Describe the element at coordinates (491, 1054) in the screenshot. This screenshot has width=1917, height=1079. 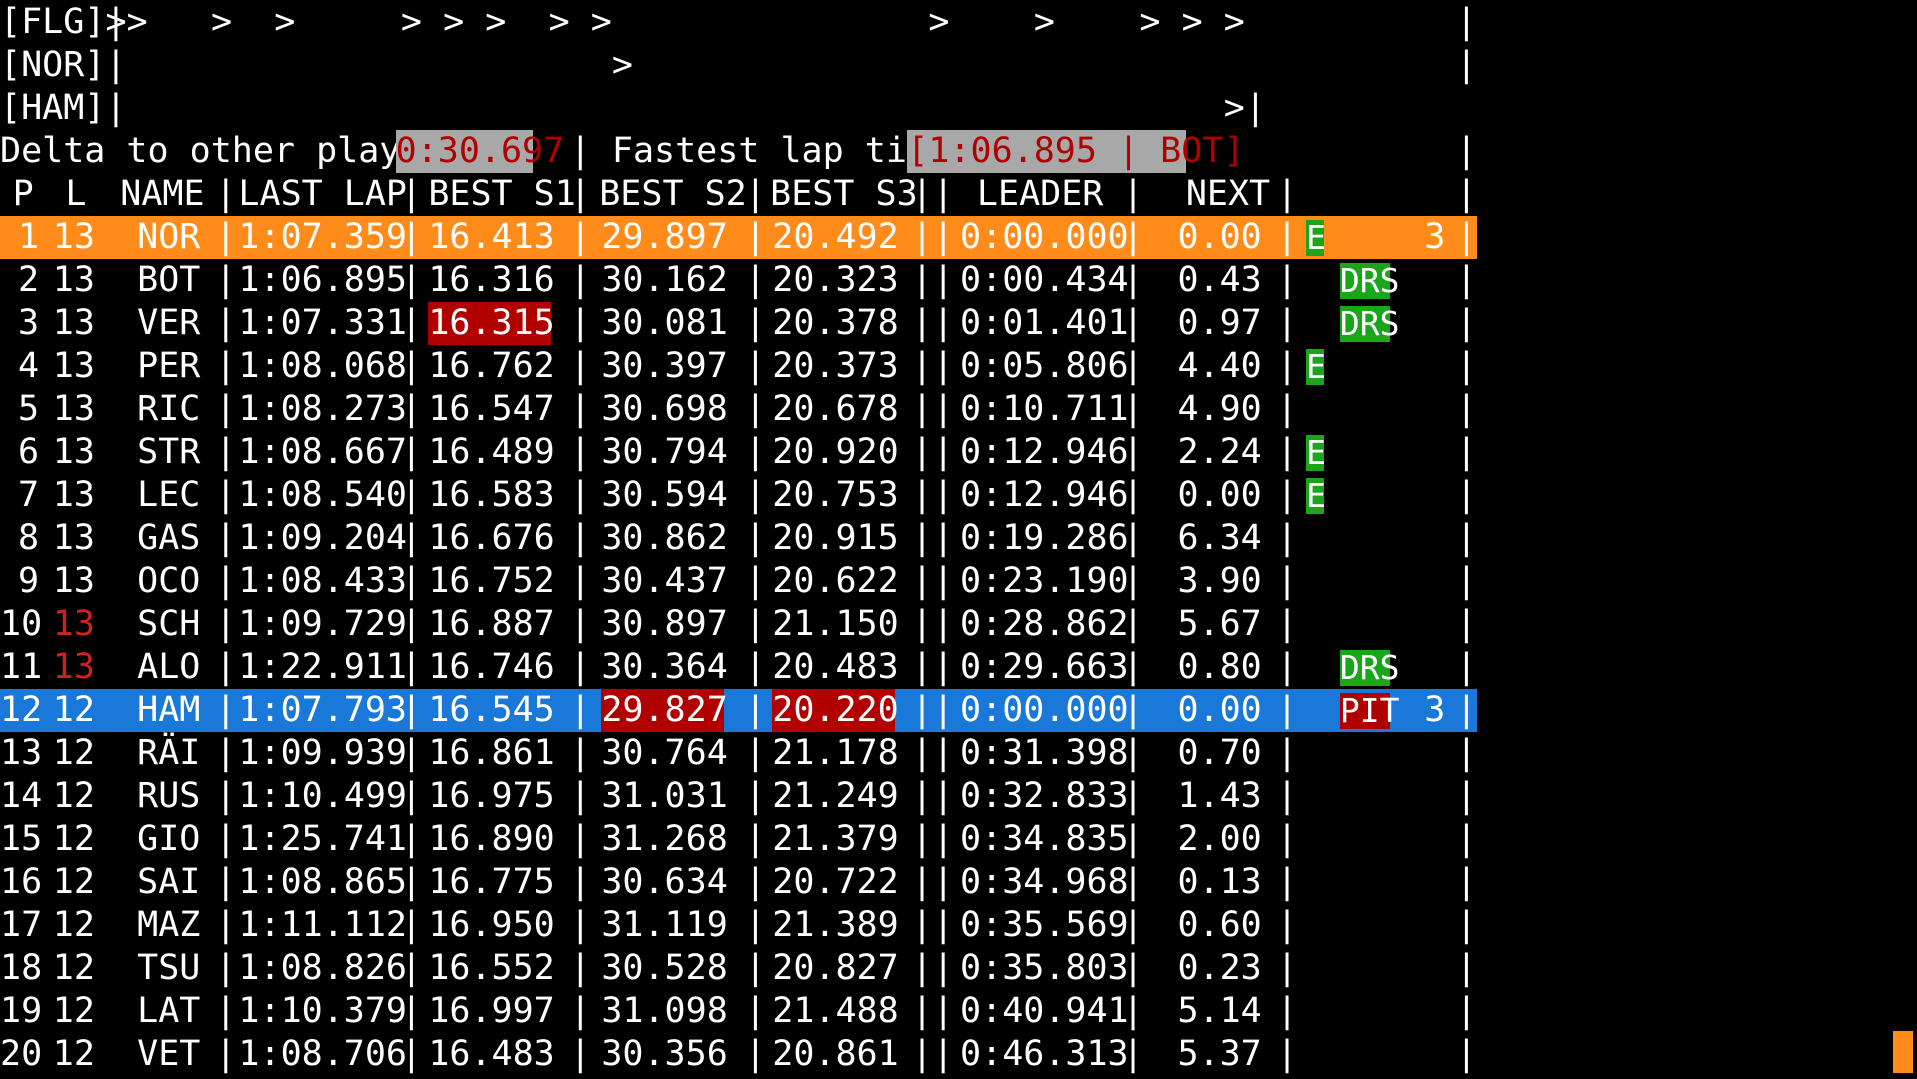
I see `best-s1: 16.483` at that location.